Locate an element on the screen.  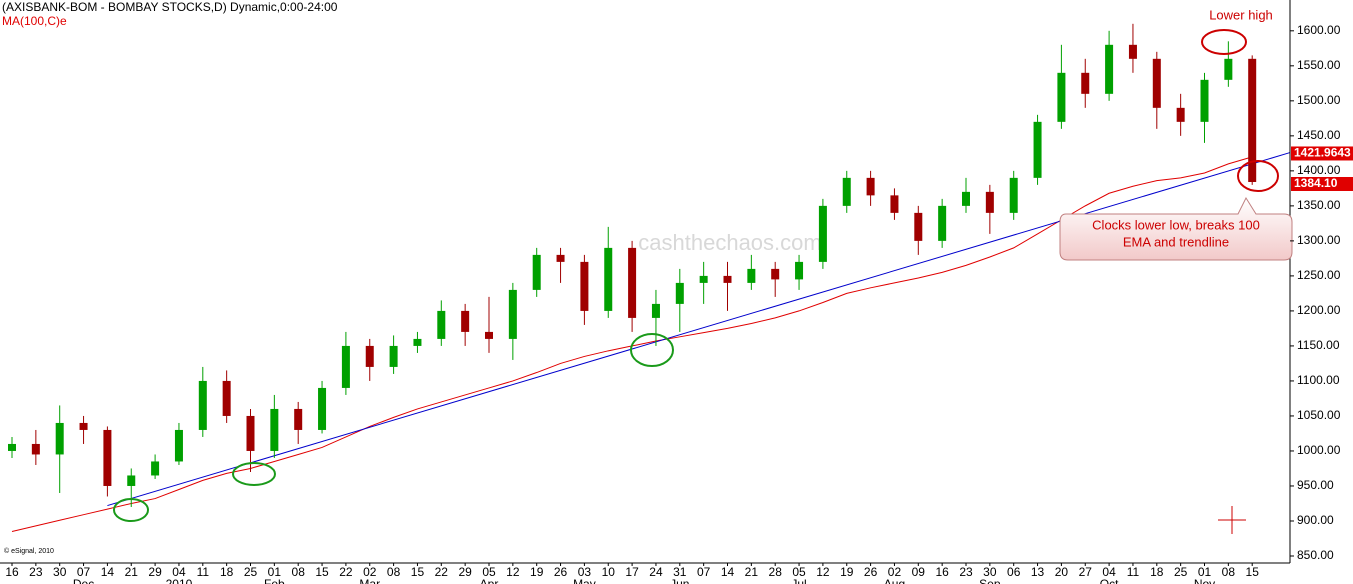
x-tick-label: 17 is located at coordinates (632, 572).